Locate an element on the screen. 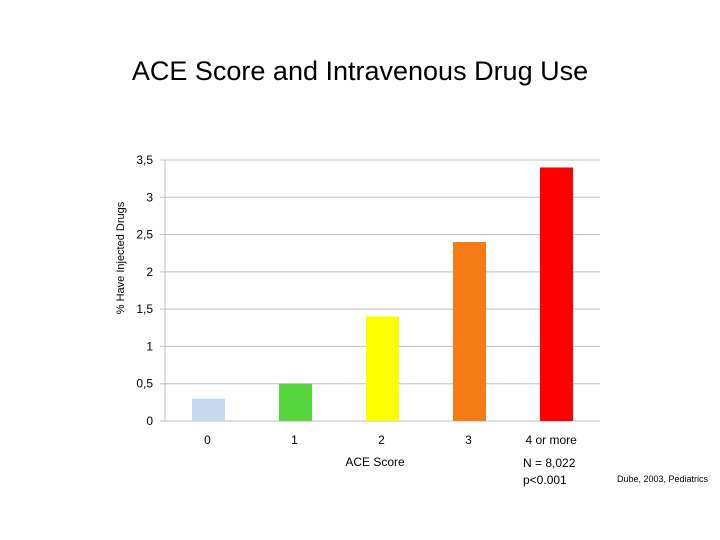  sample-size-note: N = 8,022 is located at coordinates (549, 463).